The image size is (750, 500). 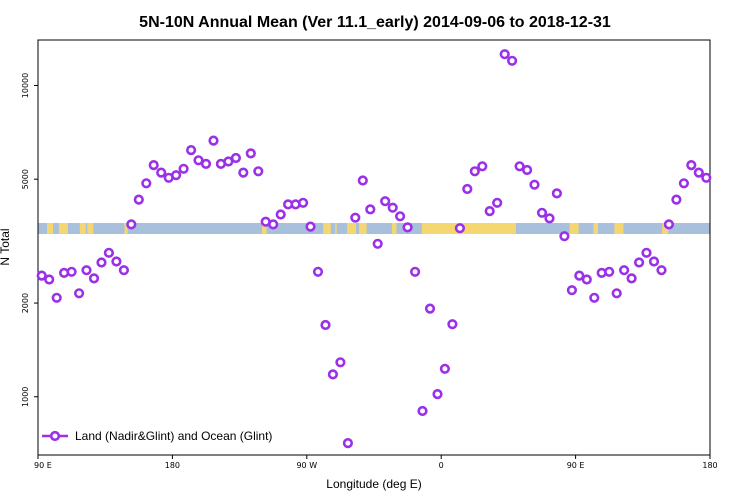 I want to click on x-axis-label: Longitude (deg E), so click(x=373, y=484).